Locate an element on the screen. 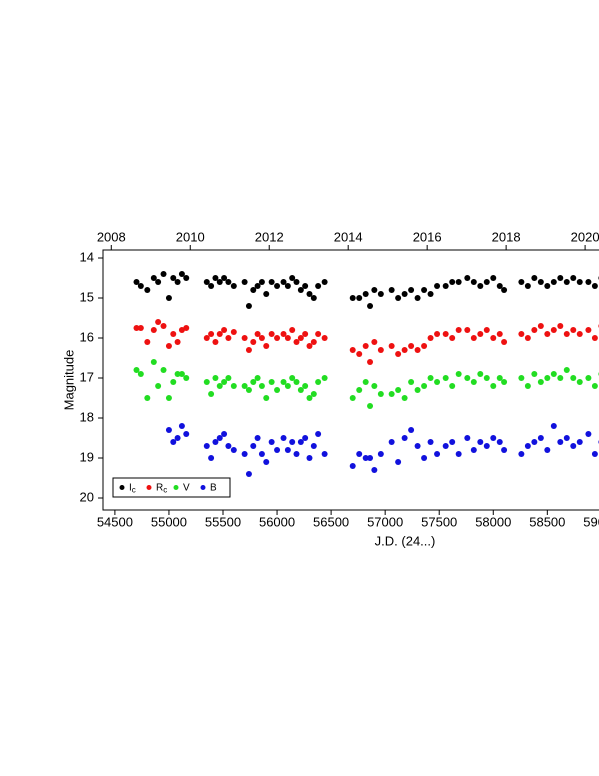 The width and height of the screenshot is (599, 776). x-tick-label: 55500 is located at coordinates (223, 521).